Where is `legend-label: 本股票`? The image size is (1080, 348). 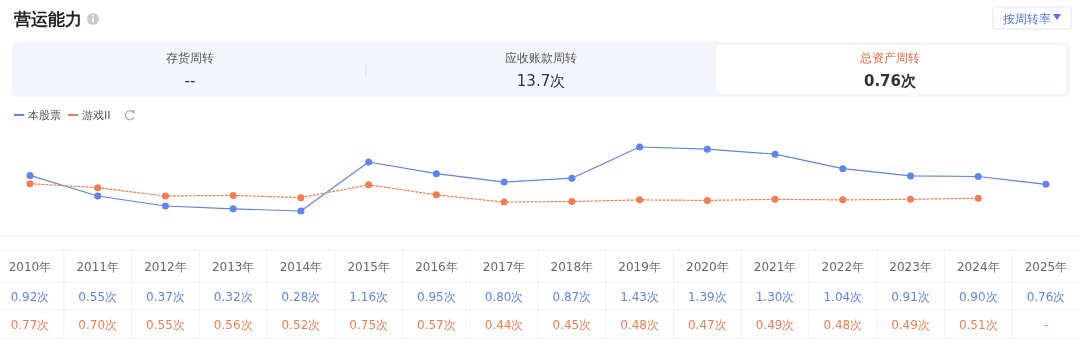 legend-label: 本股票 is located at coordinates (44, 115).